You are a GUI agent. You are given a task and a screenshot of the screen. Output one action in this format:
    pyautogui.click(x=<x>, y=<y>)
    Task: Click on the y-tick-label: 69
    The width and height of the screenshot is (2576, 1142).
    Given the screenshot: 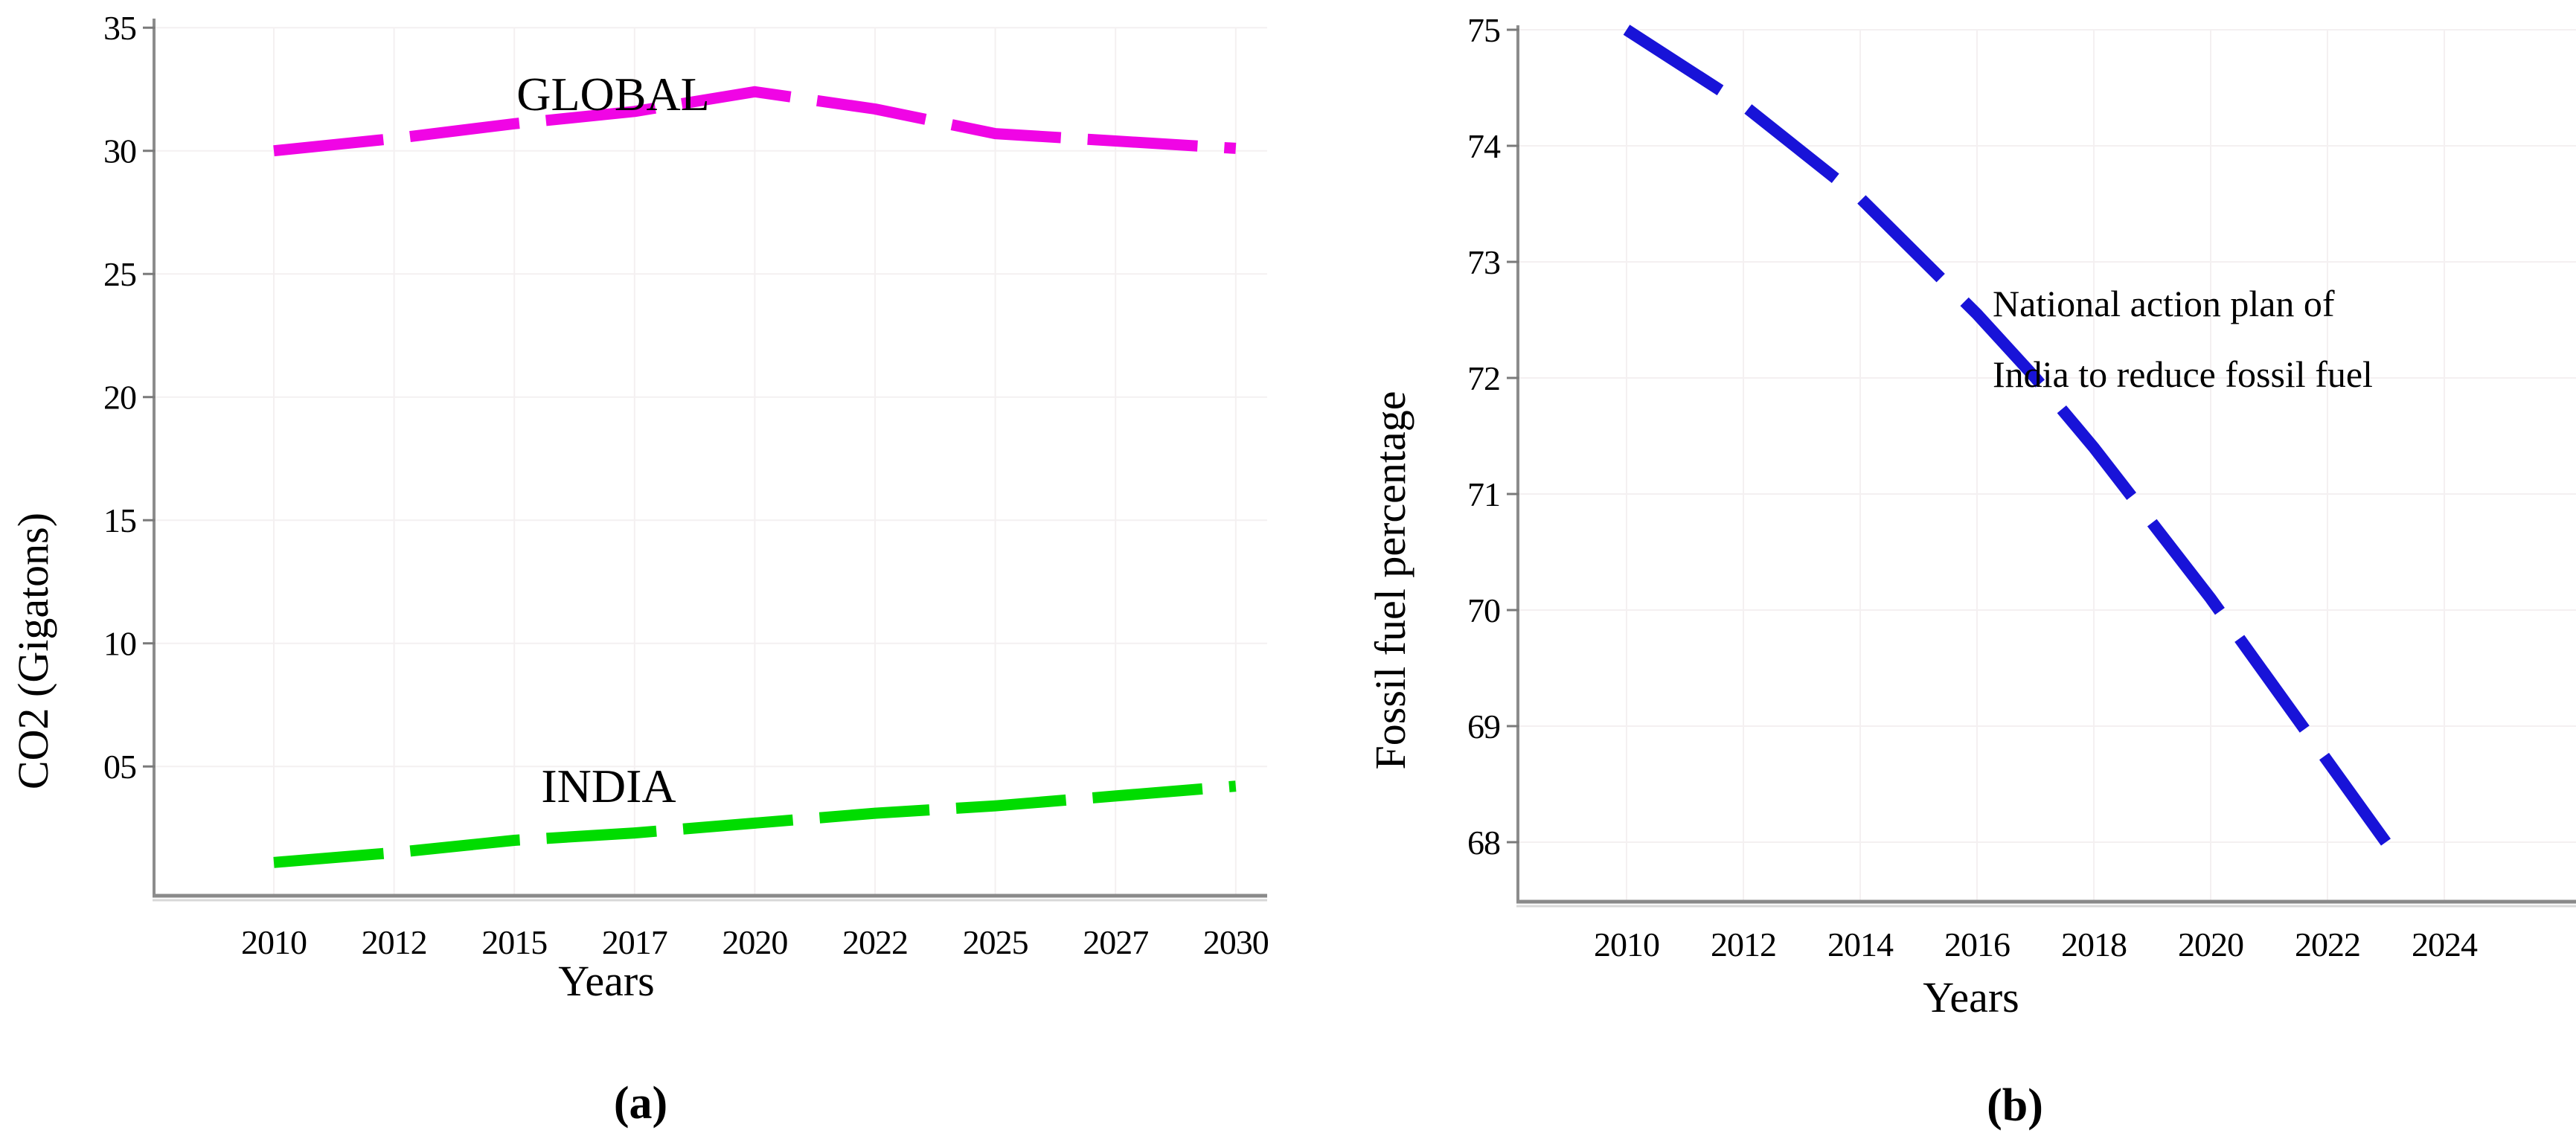 What is the action you would take?
    pyautogui.click(x=1484, y=726)
    